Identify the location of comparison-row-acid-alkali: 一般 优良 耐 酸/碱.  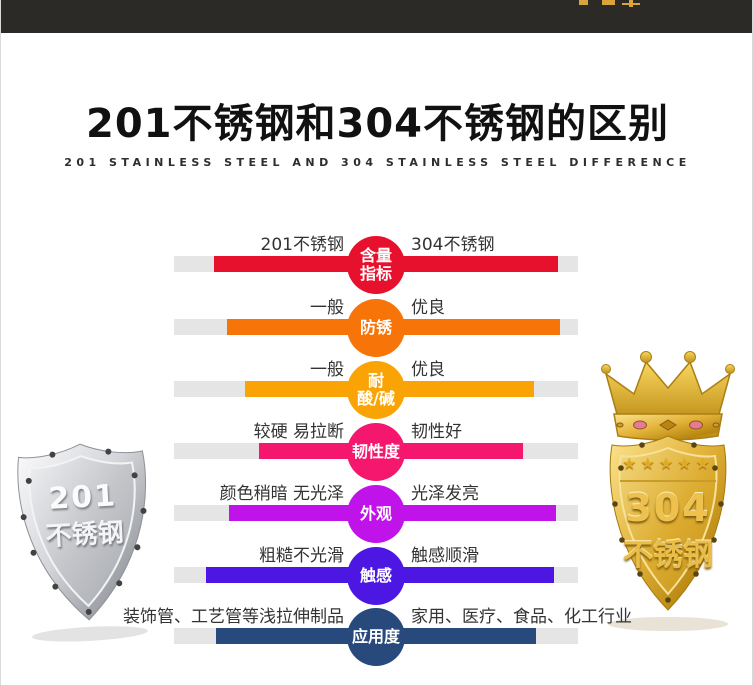
(376, 390).